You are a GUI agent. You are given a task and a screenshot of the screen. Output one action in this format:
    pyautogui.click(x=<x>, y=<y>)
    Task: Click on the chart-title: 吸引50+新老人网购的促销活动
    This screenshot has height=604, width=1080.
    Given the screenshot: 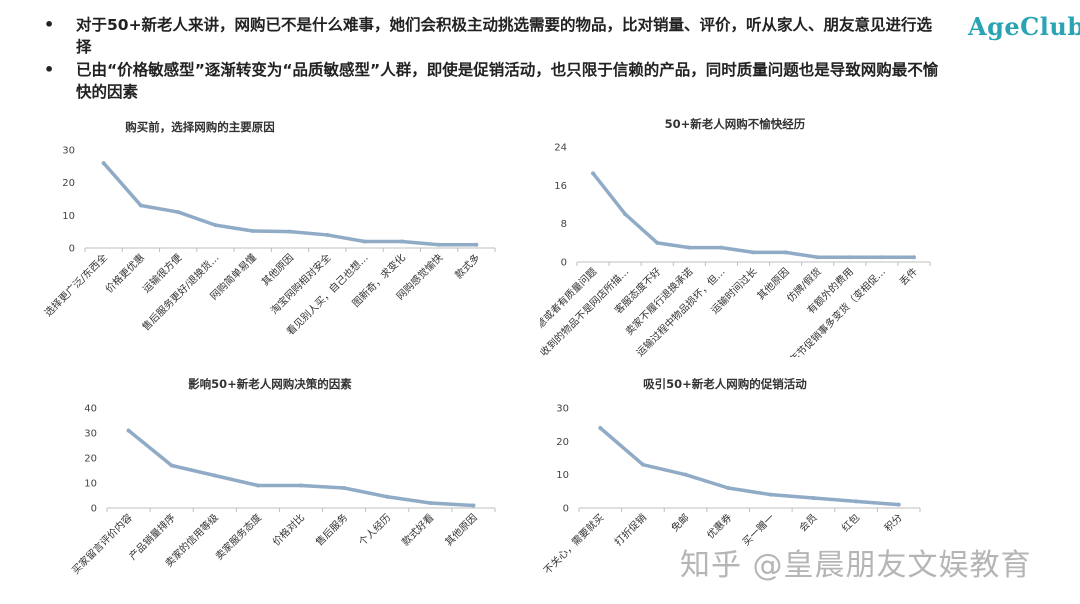 What is the action you would take?
    pyautogui.click(x=725, y=384)
    